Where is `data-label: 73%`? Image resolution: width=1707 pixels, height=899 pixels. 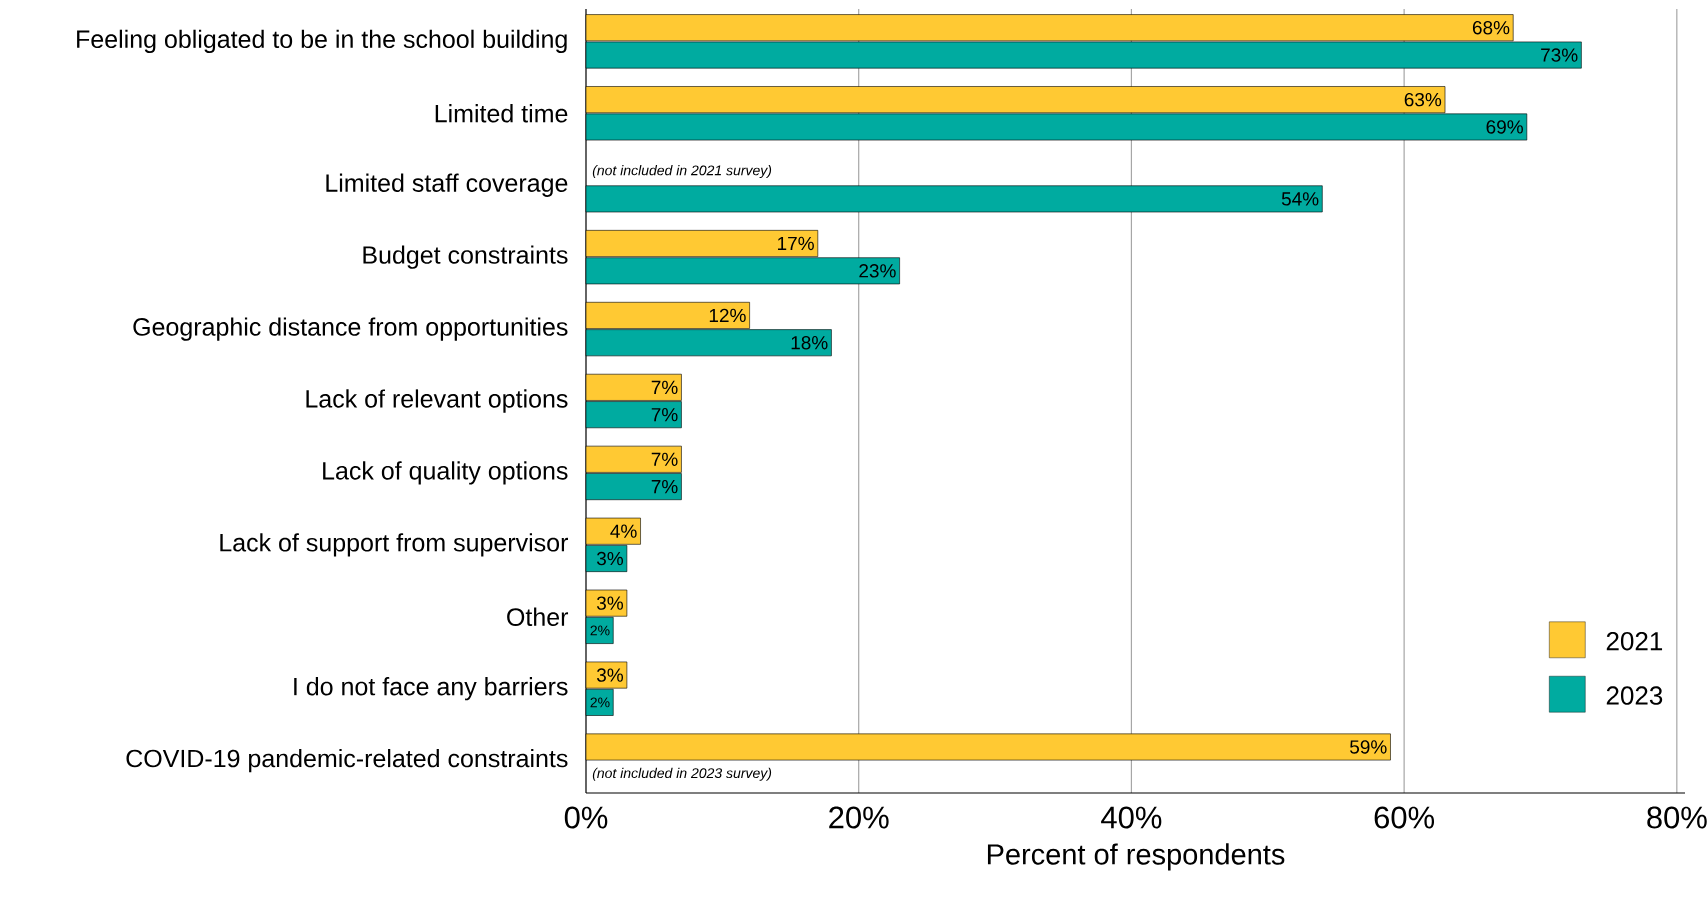 data-label: 73% is located at coordinates (1559, 55).